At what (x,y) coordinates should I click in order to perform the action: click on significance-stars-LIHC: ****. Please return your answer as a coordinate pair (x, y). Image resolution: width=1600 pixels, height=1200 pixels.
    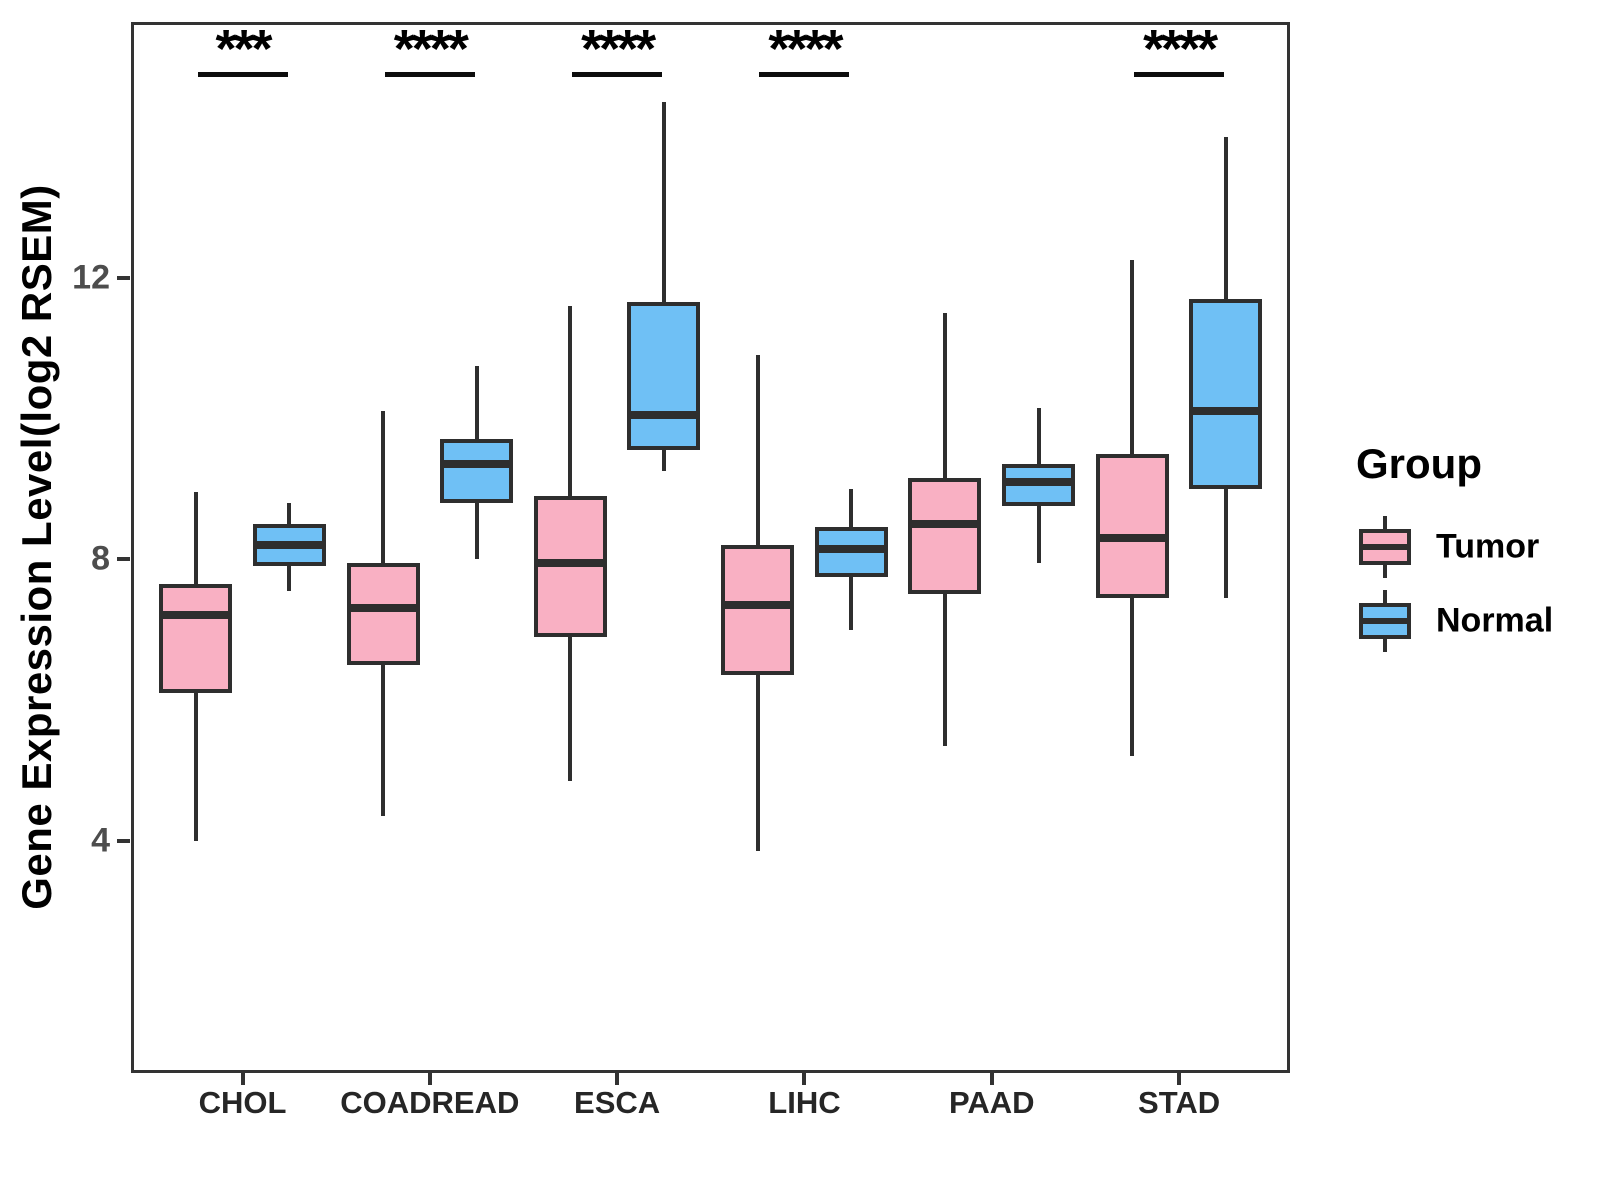
    Looking at the image, I should click on (805, 49).